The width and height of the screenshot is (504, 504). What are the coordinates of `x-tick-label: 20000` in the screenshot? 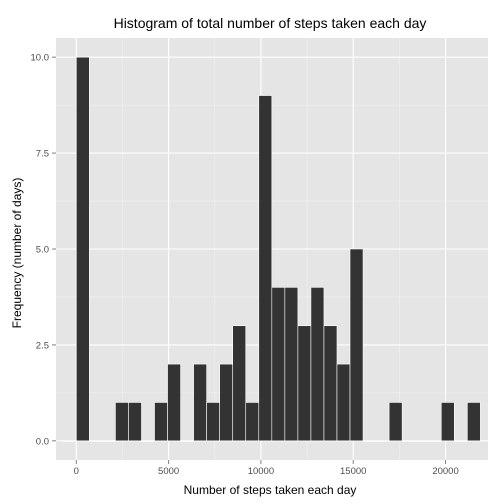 It's located at (445, 471).